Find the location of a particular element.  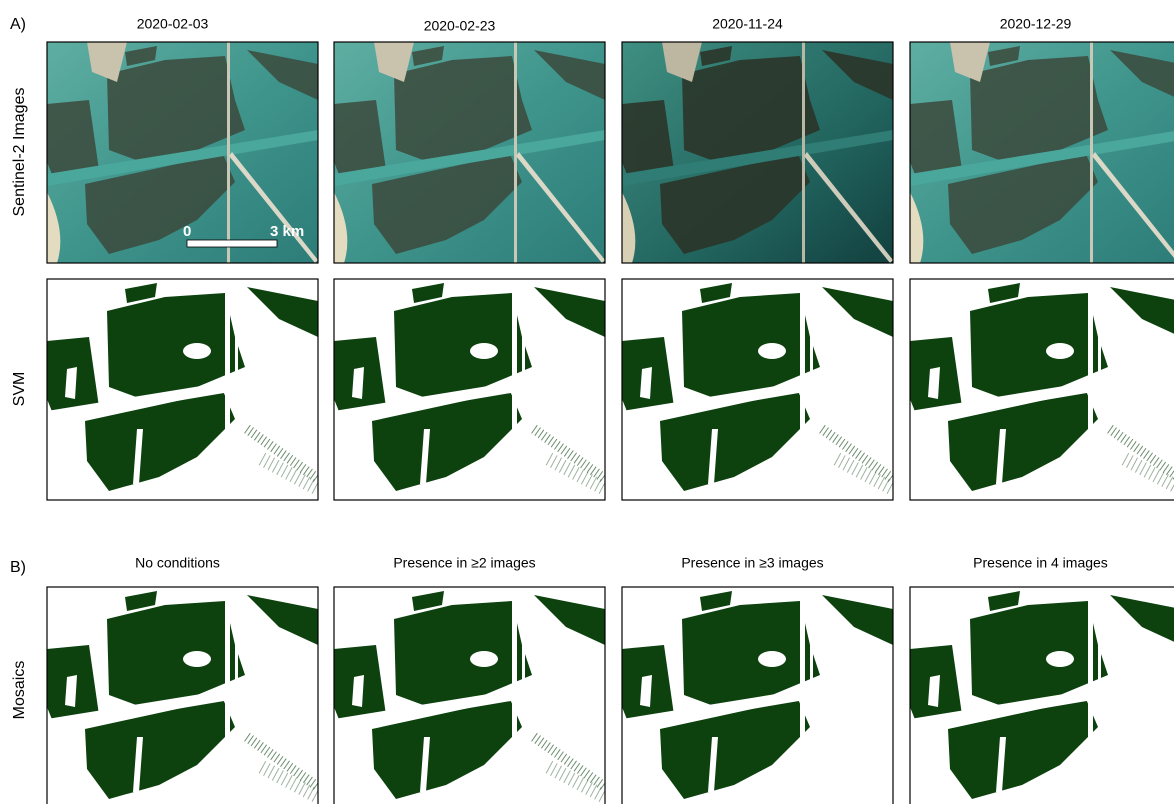

row-label: Sentinel-2 Images is located at coordinates (19, 152).